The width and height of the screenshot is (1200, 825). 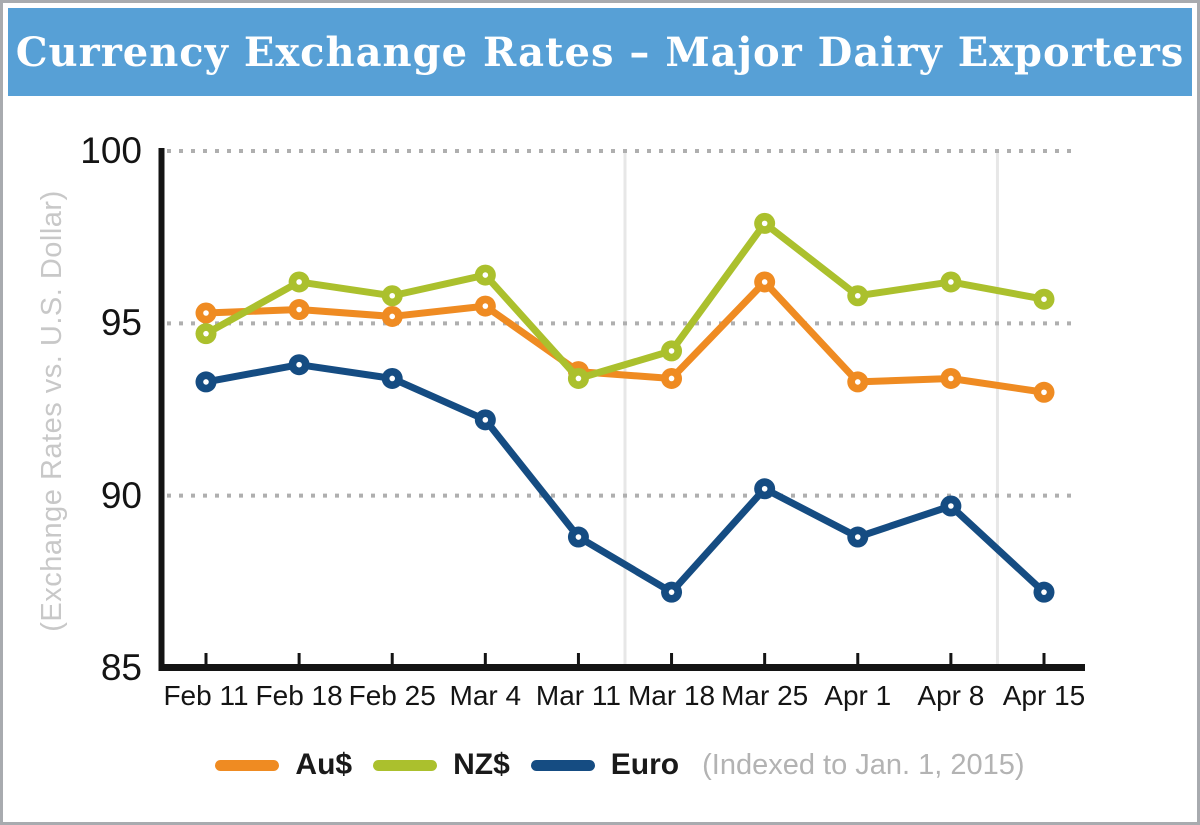 I want to click on series-line-Au$, so click(x=625, y=337).